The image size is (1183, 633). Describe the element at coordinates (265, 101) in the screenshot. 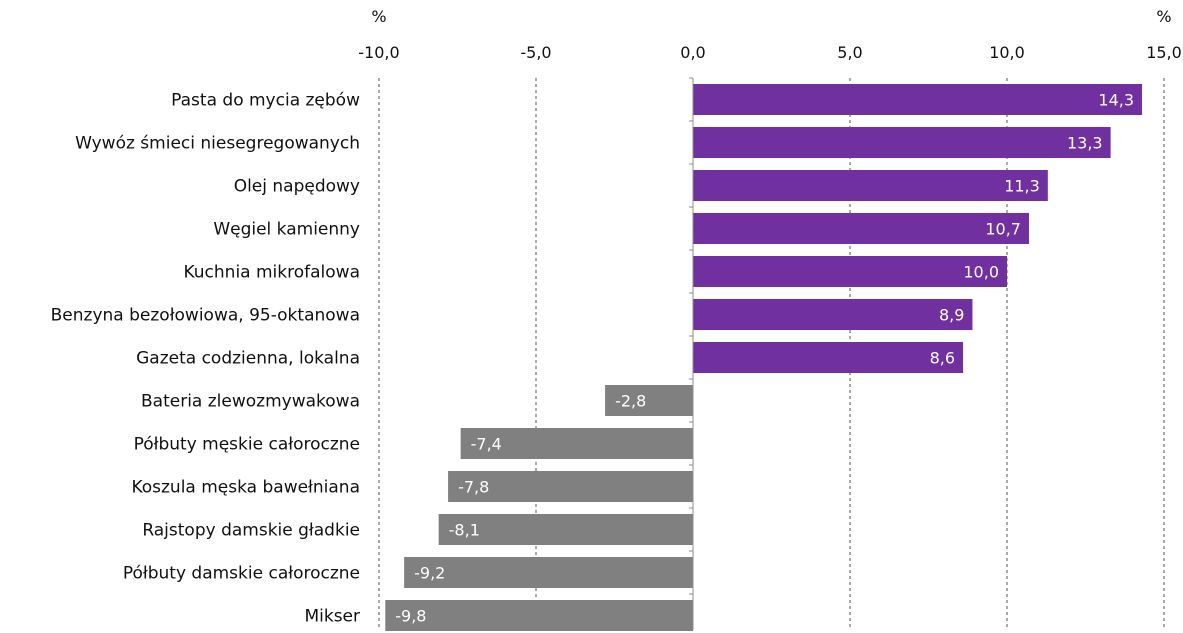

I see `category-label: Pasta do mycia zębów` at that location.